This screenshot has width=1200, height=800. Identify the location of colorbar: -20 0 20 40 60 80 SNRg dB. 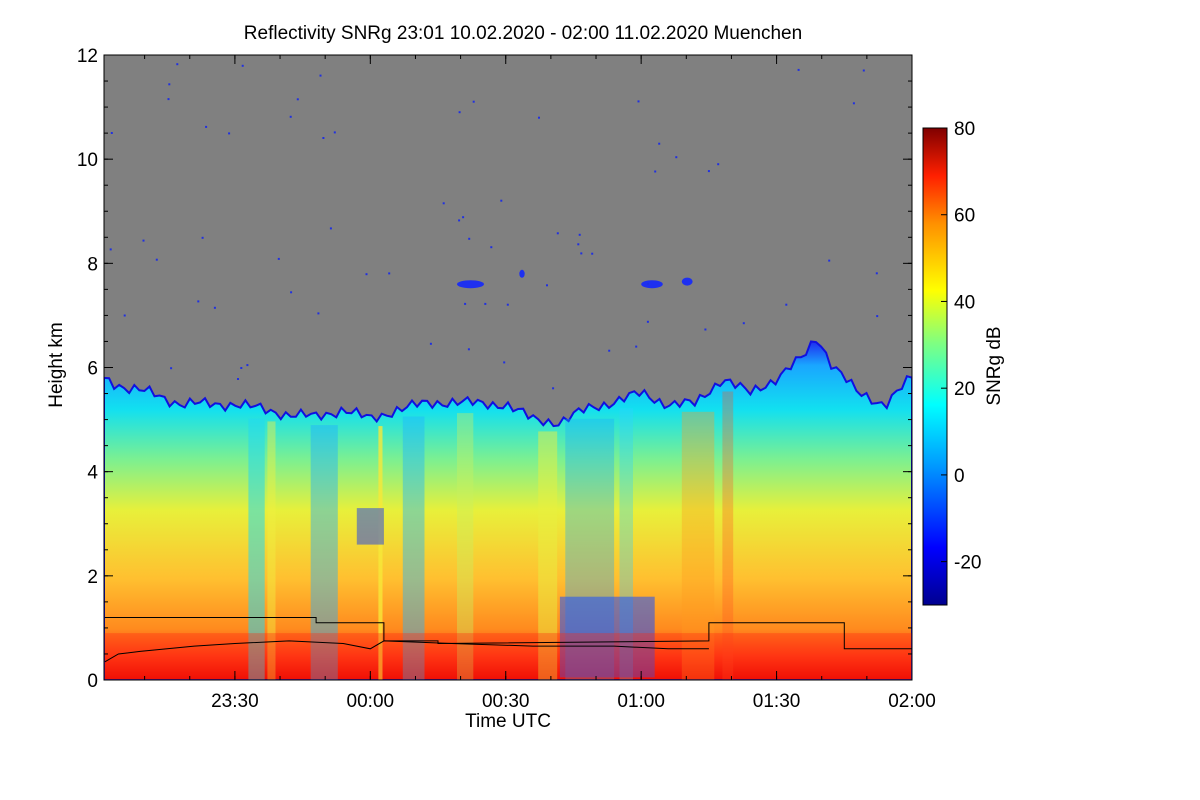
(963, 362).